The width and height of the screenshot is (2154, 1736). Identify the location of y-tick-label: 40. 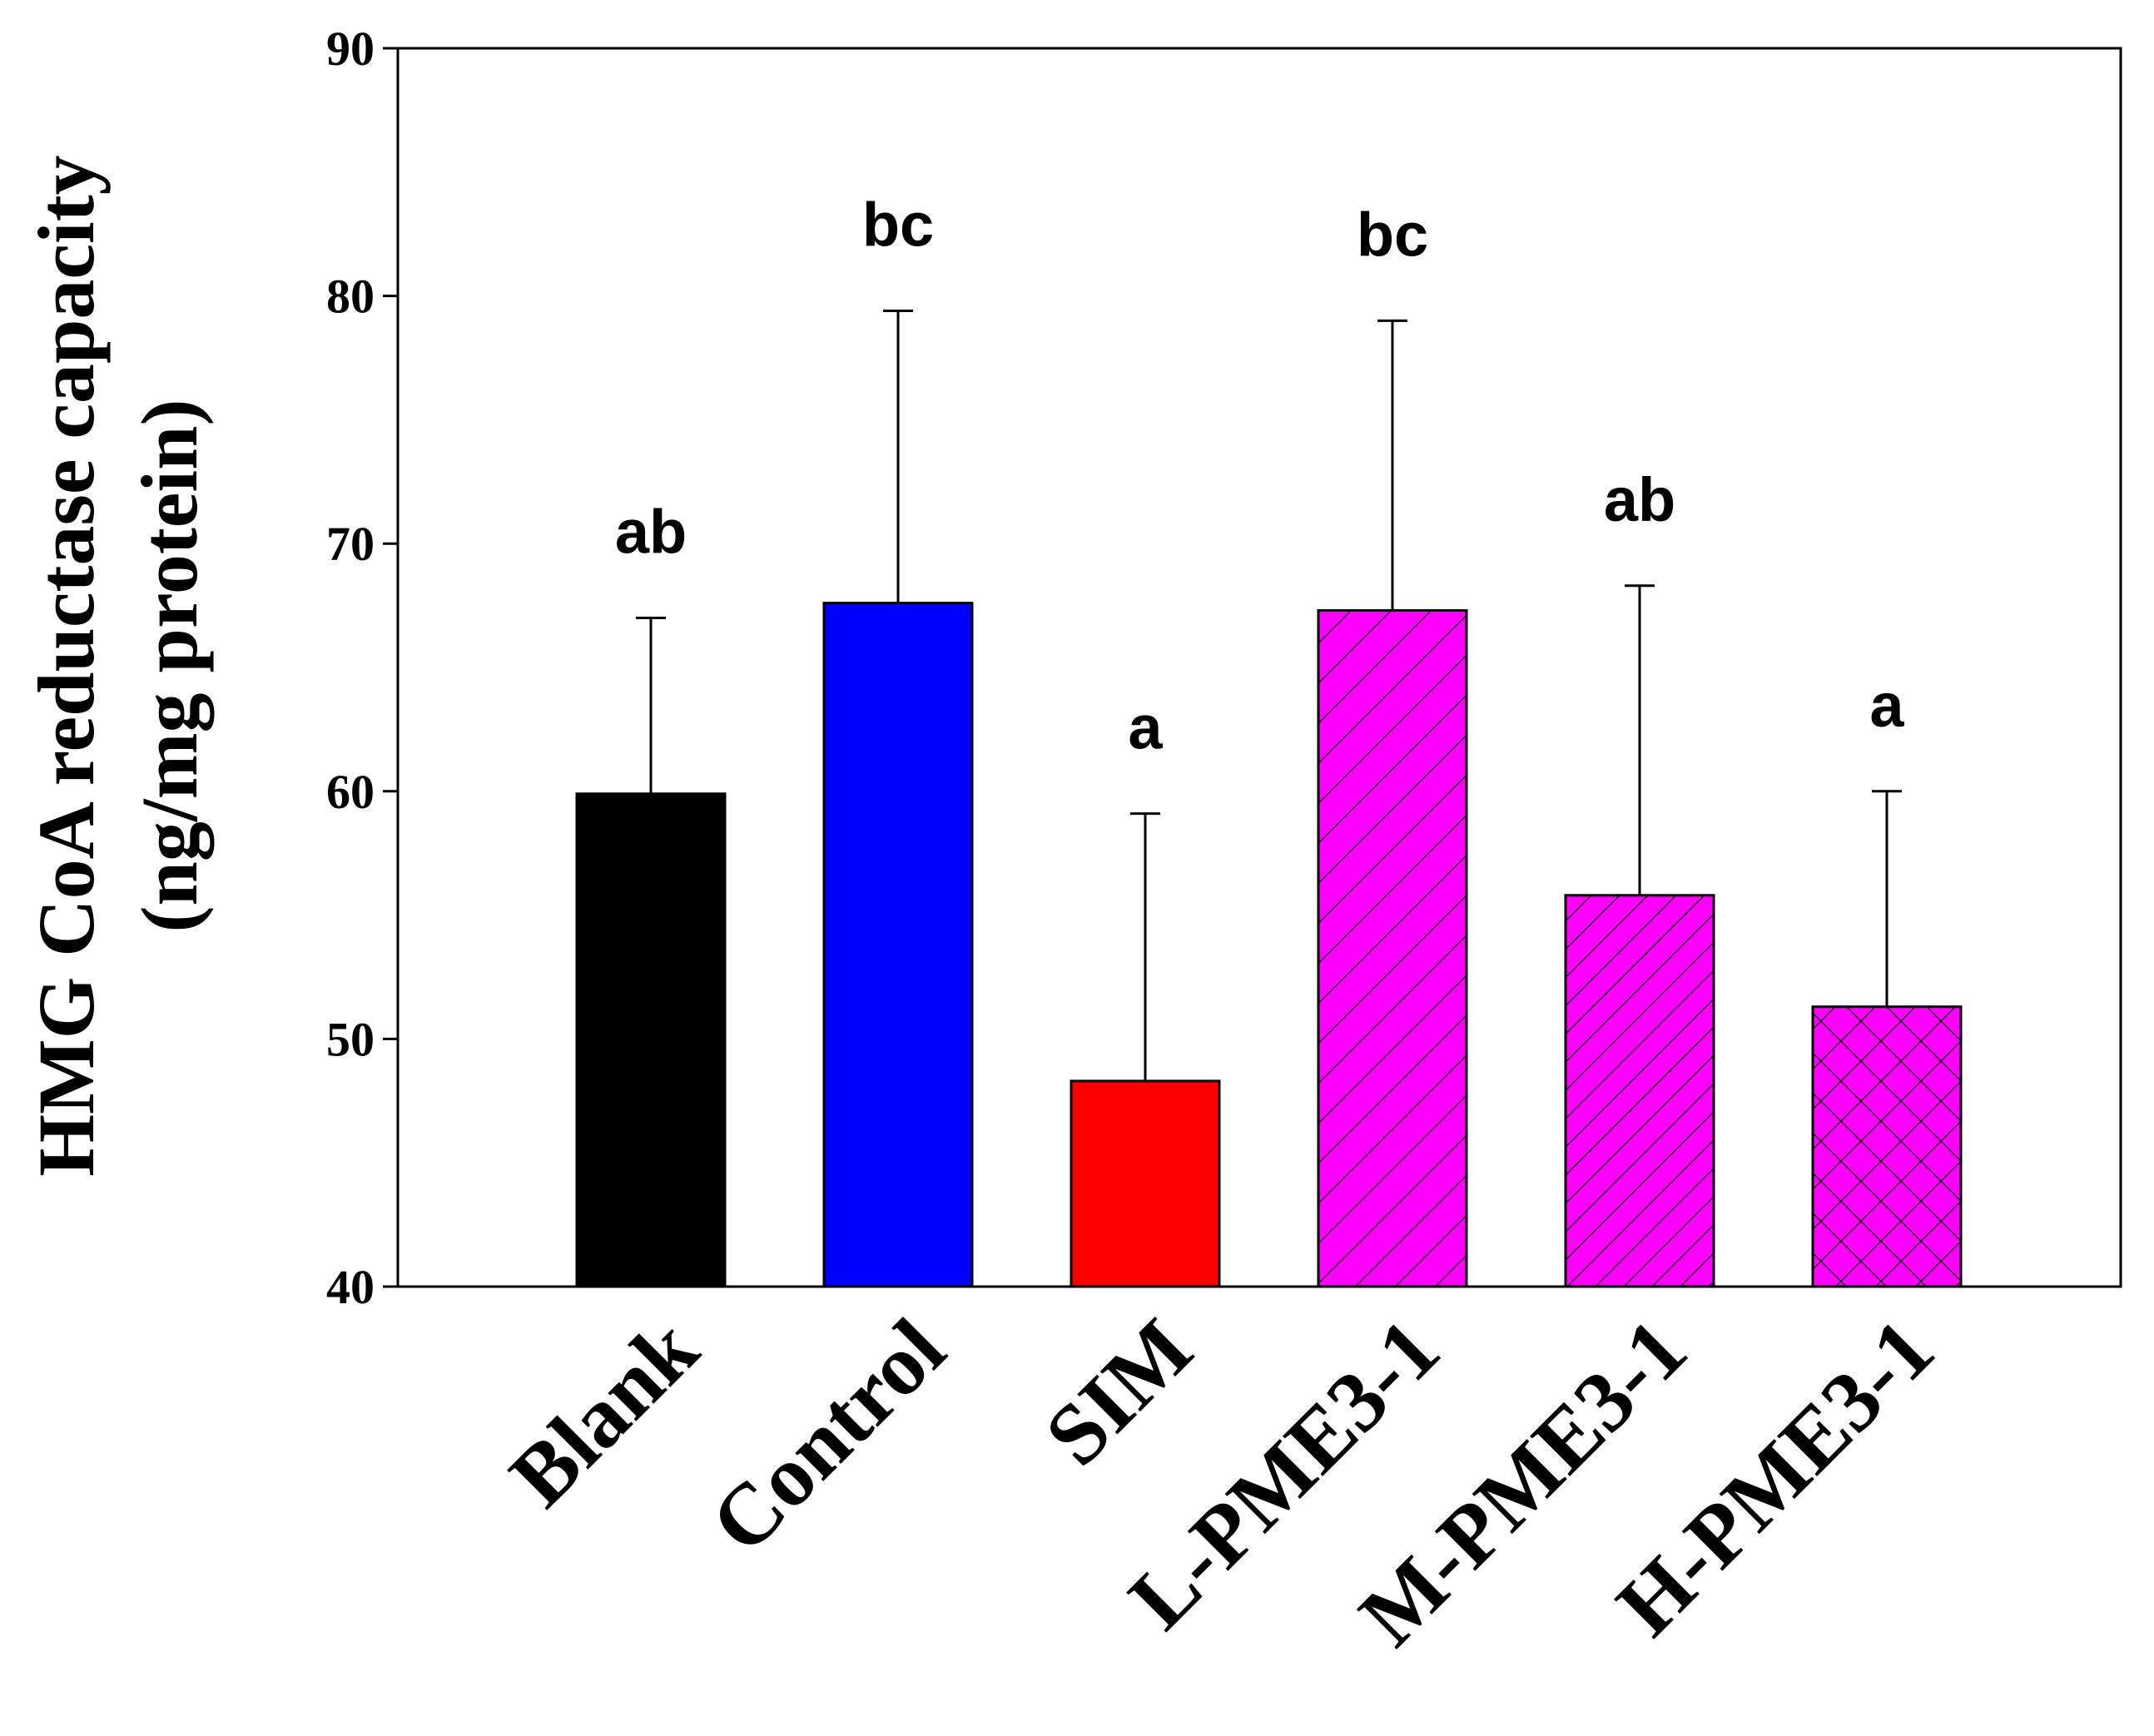
(350, 1287).